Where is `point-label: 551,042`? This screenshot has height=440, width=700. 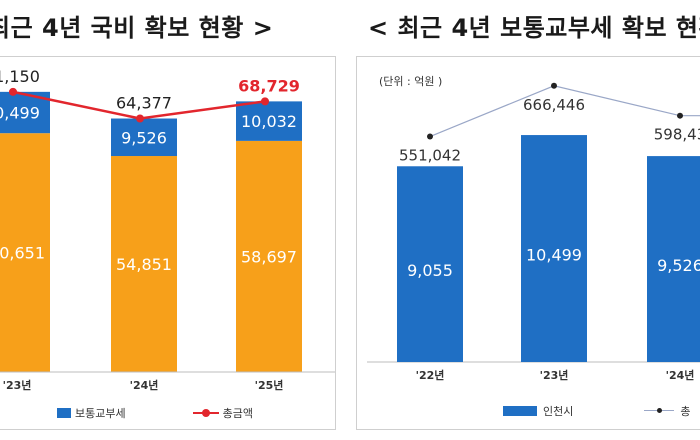
point-label: 551,042 is located at coordinates (430, 156).